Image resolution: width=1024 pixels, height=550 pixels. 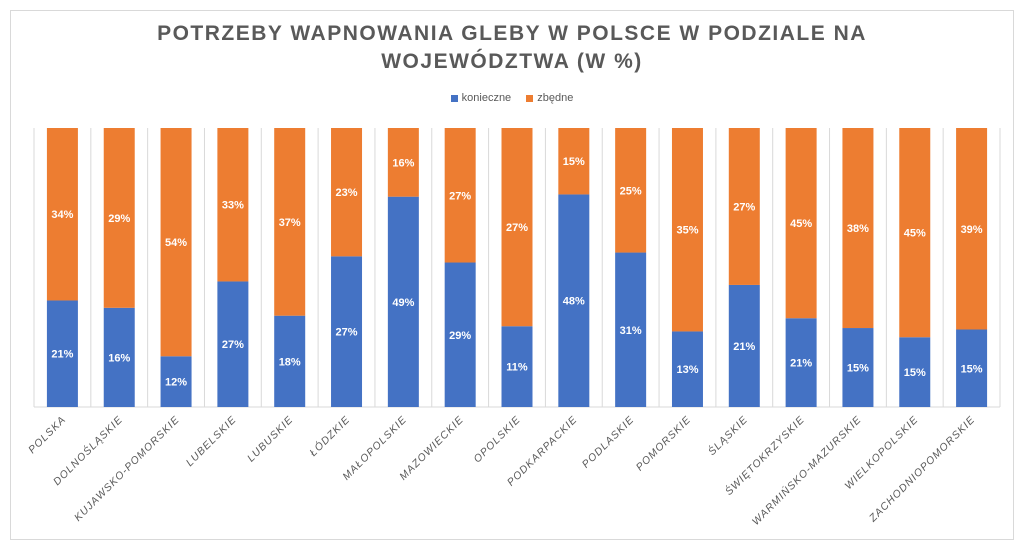 What do you see at coordinates (555, 98) in the screenshot?
I see `legend-label: zbędne` at bounding box center [555, 98].